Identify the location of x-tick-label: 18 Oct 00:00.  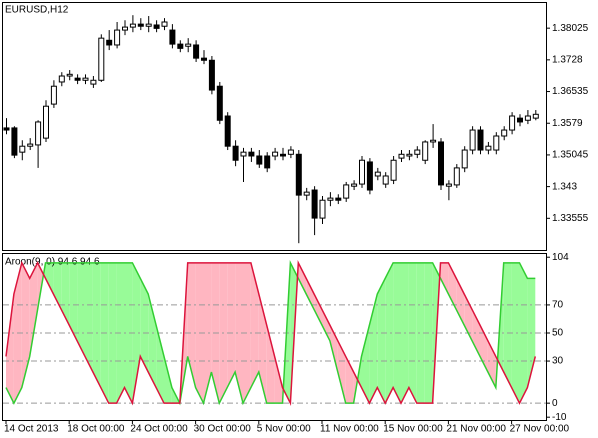
(96, 429).